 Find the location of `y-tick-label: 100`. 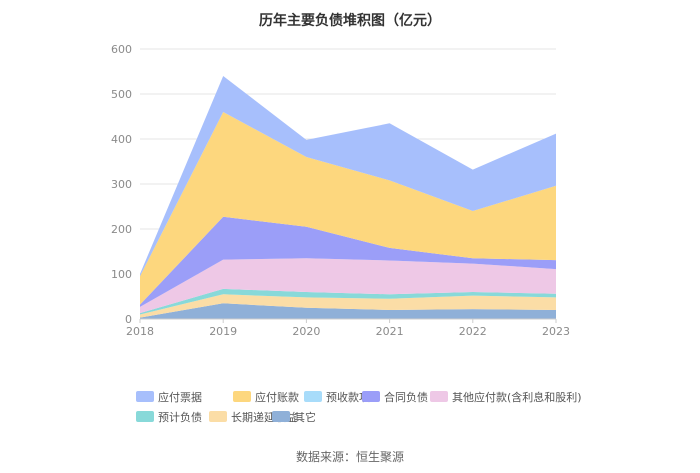

y-tick-label: 100 is located at coordinates (121, 274).